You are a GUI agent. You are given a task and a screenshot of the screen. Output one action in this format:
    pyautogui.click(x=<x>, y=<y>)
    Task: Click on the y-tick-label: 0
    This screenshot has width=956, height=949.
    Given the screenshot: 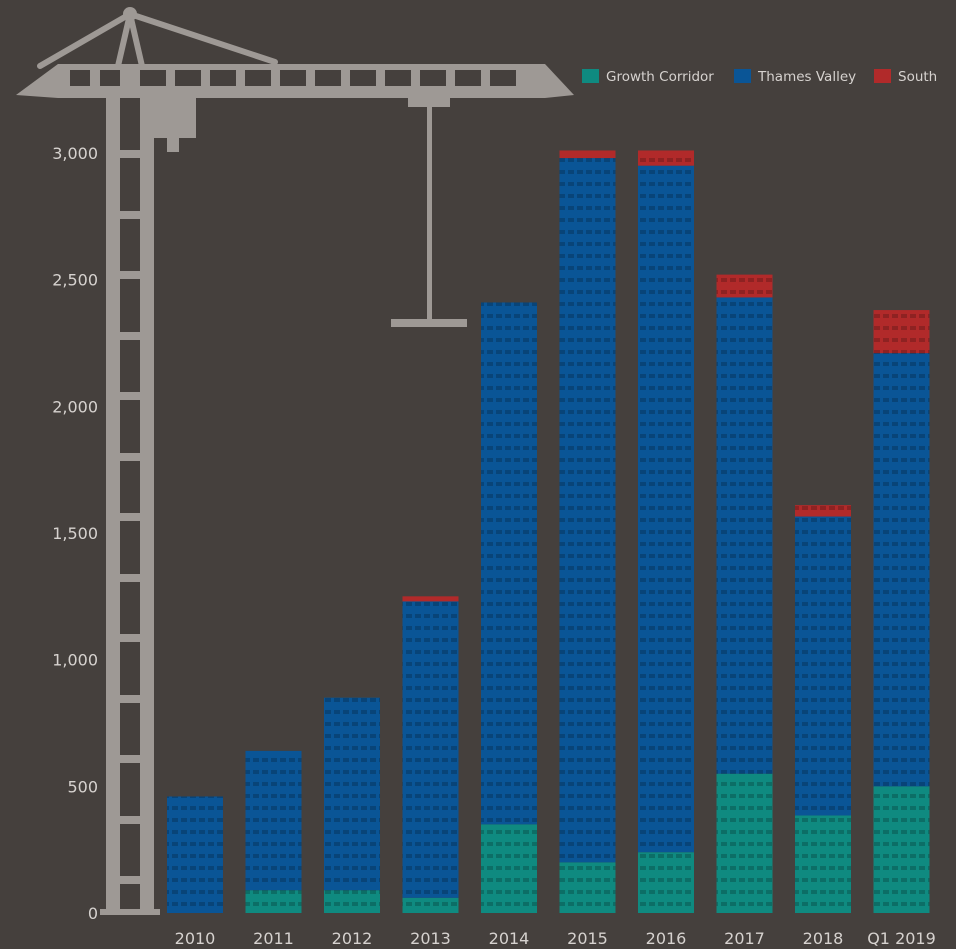 What is the action you would take?
    pyautogui.click(x=93, y=913)
    